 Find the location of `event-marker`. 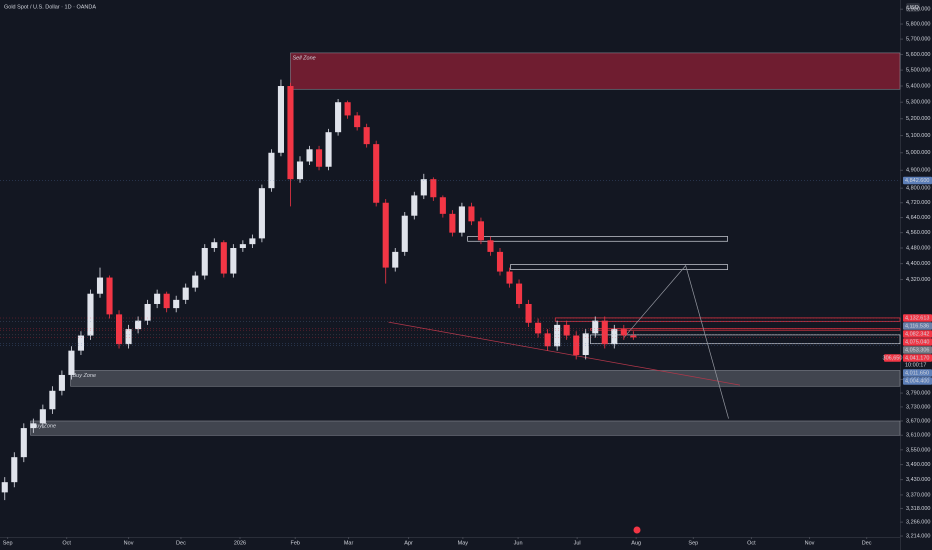

event-marker is located at coordinates (637, 530).